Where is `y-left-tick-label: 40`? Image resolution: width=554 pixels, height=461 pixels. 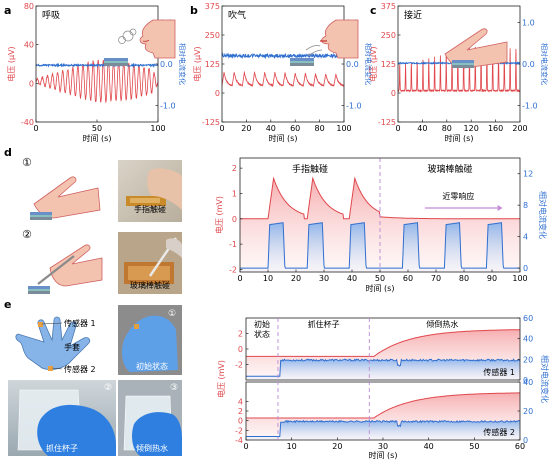
y-left-tick-label: 40 is located at coordinates (29, 45).